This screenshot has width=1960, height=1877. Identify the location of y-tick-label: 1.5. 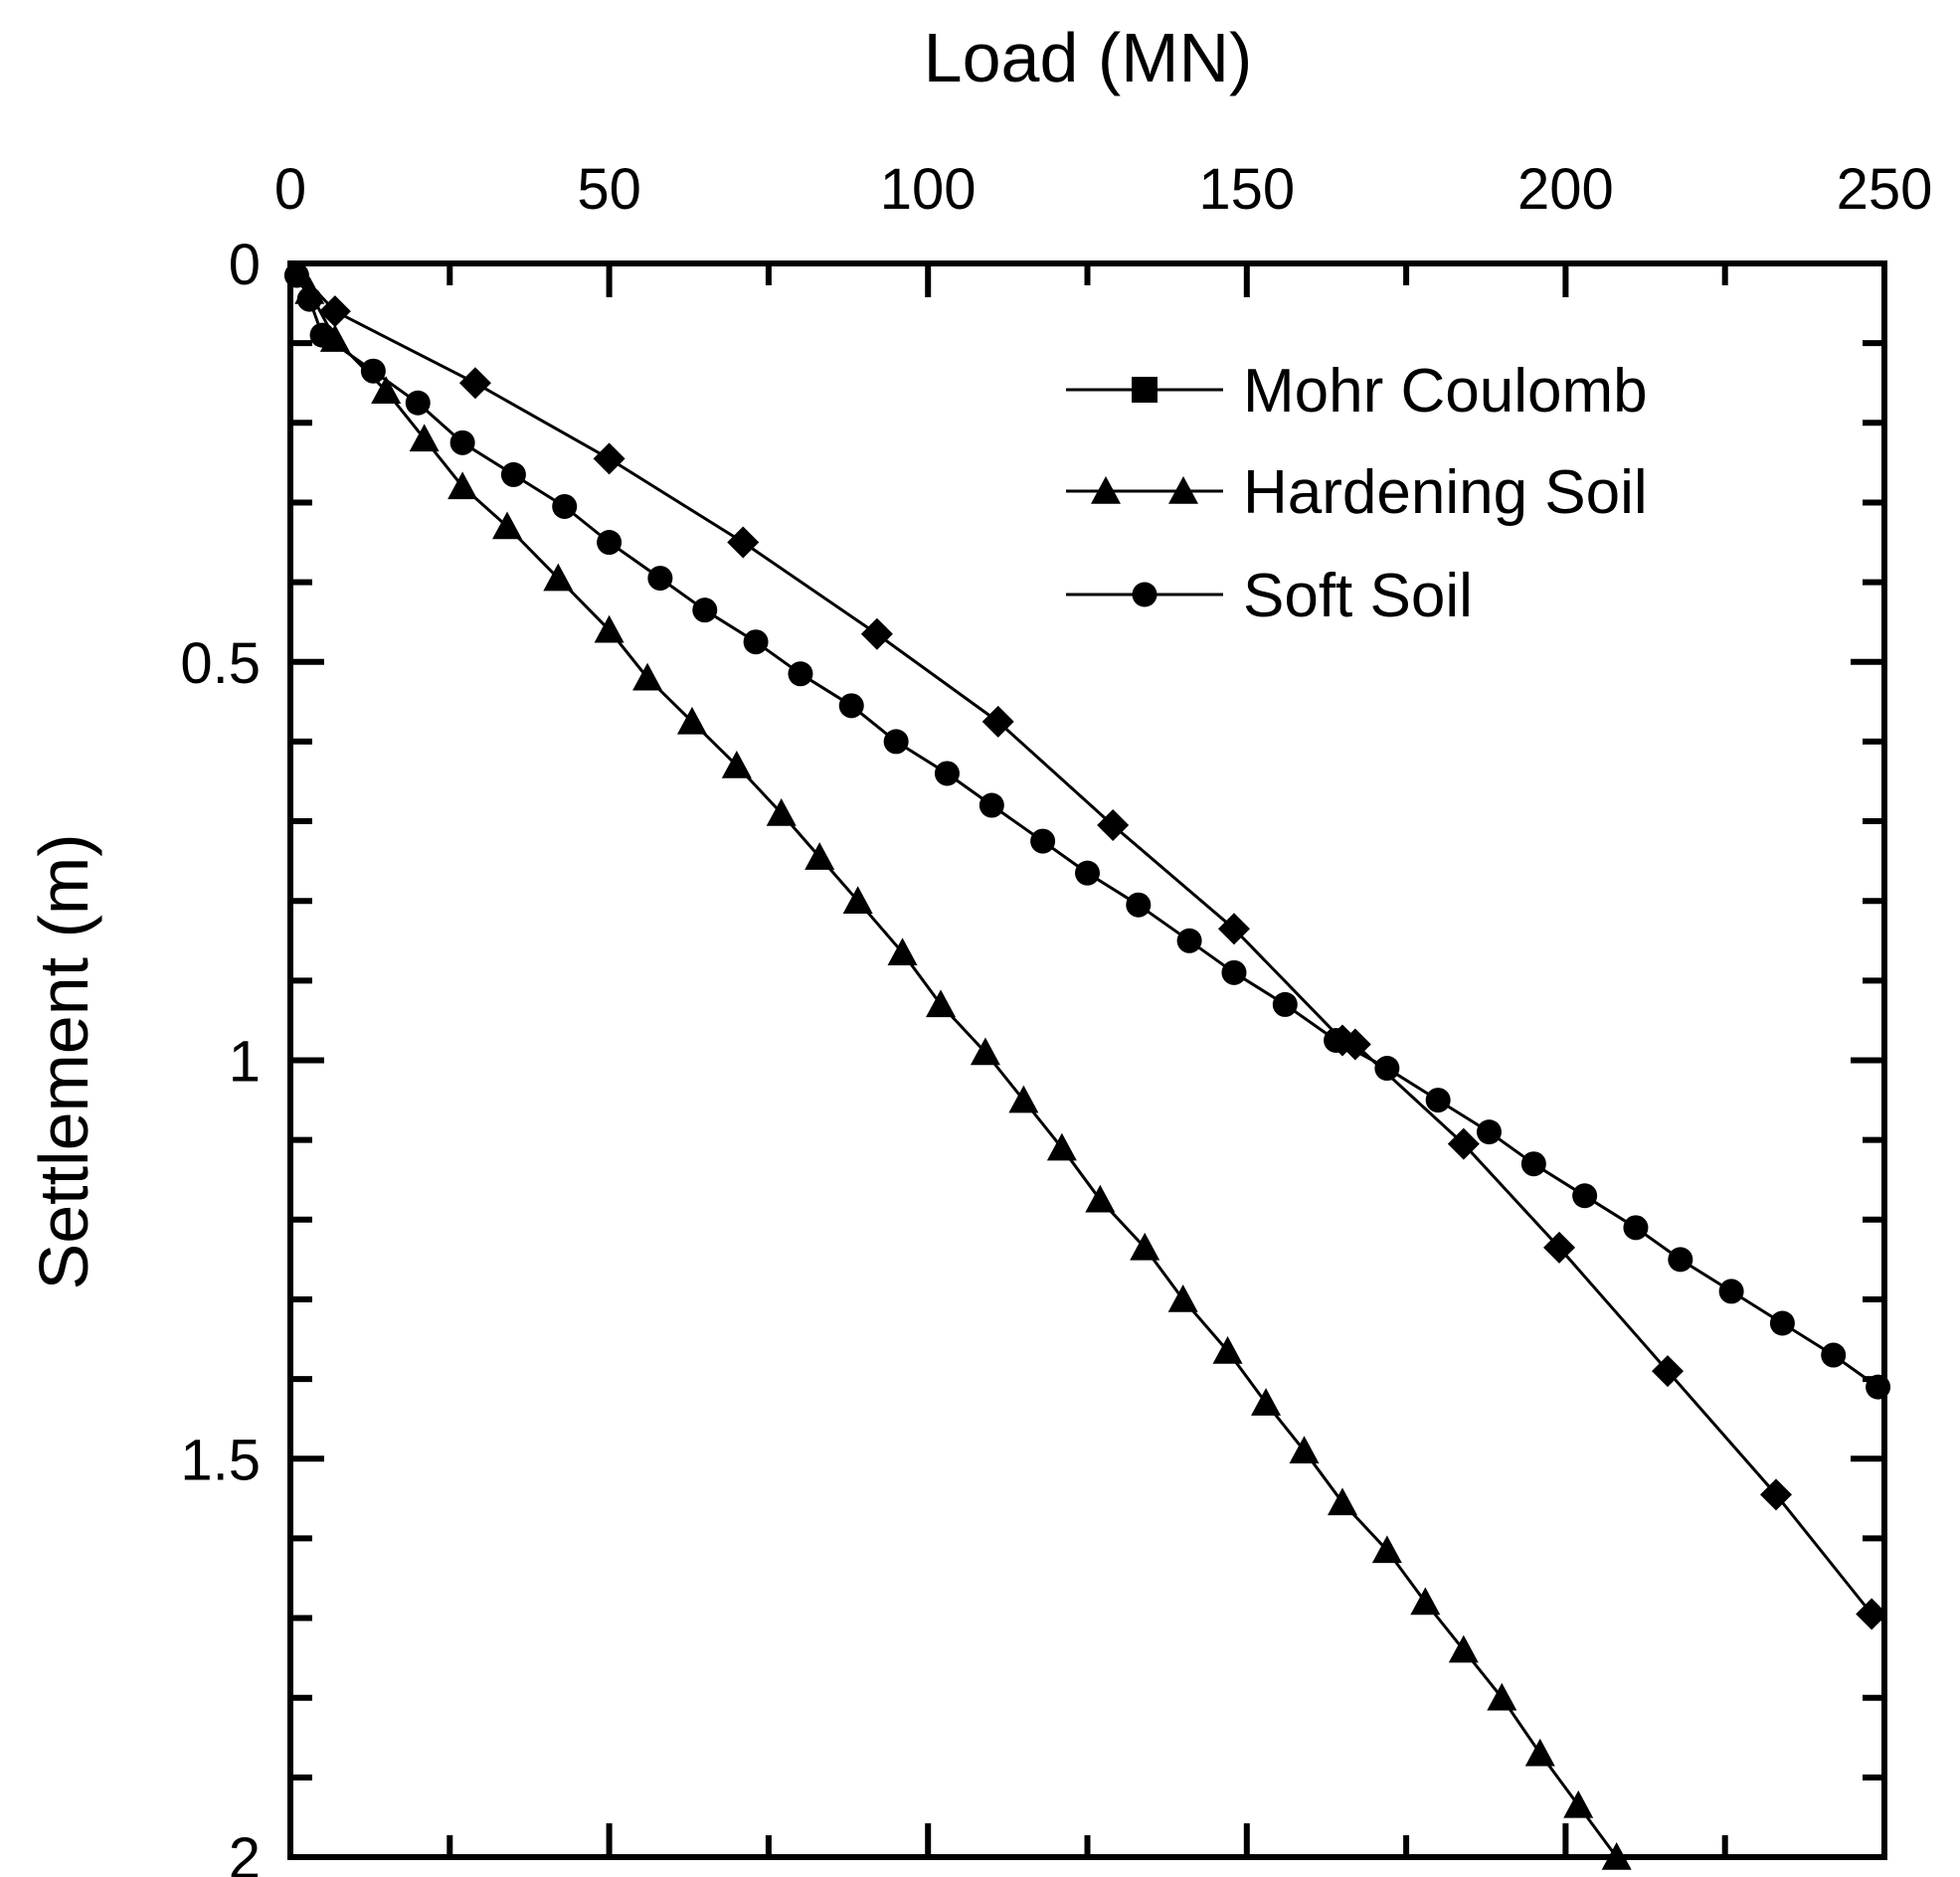
(220, 1460).